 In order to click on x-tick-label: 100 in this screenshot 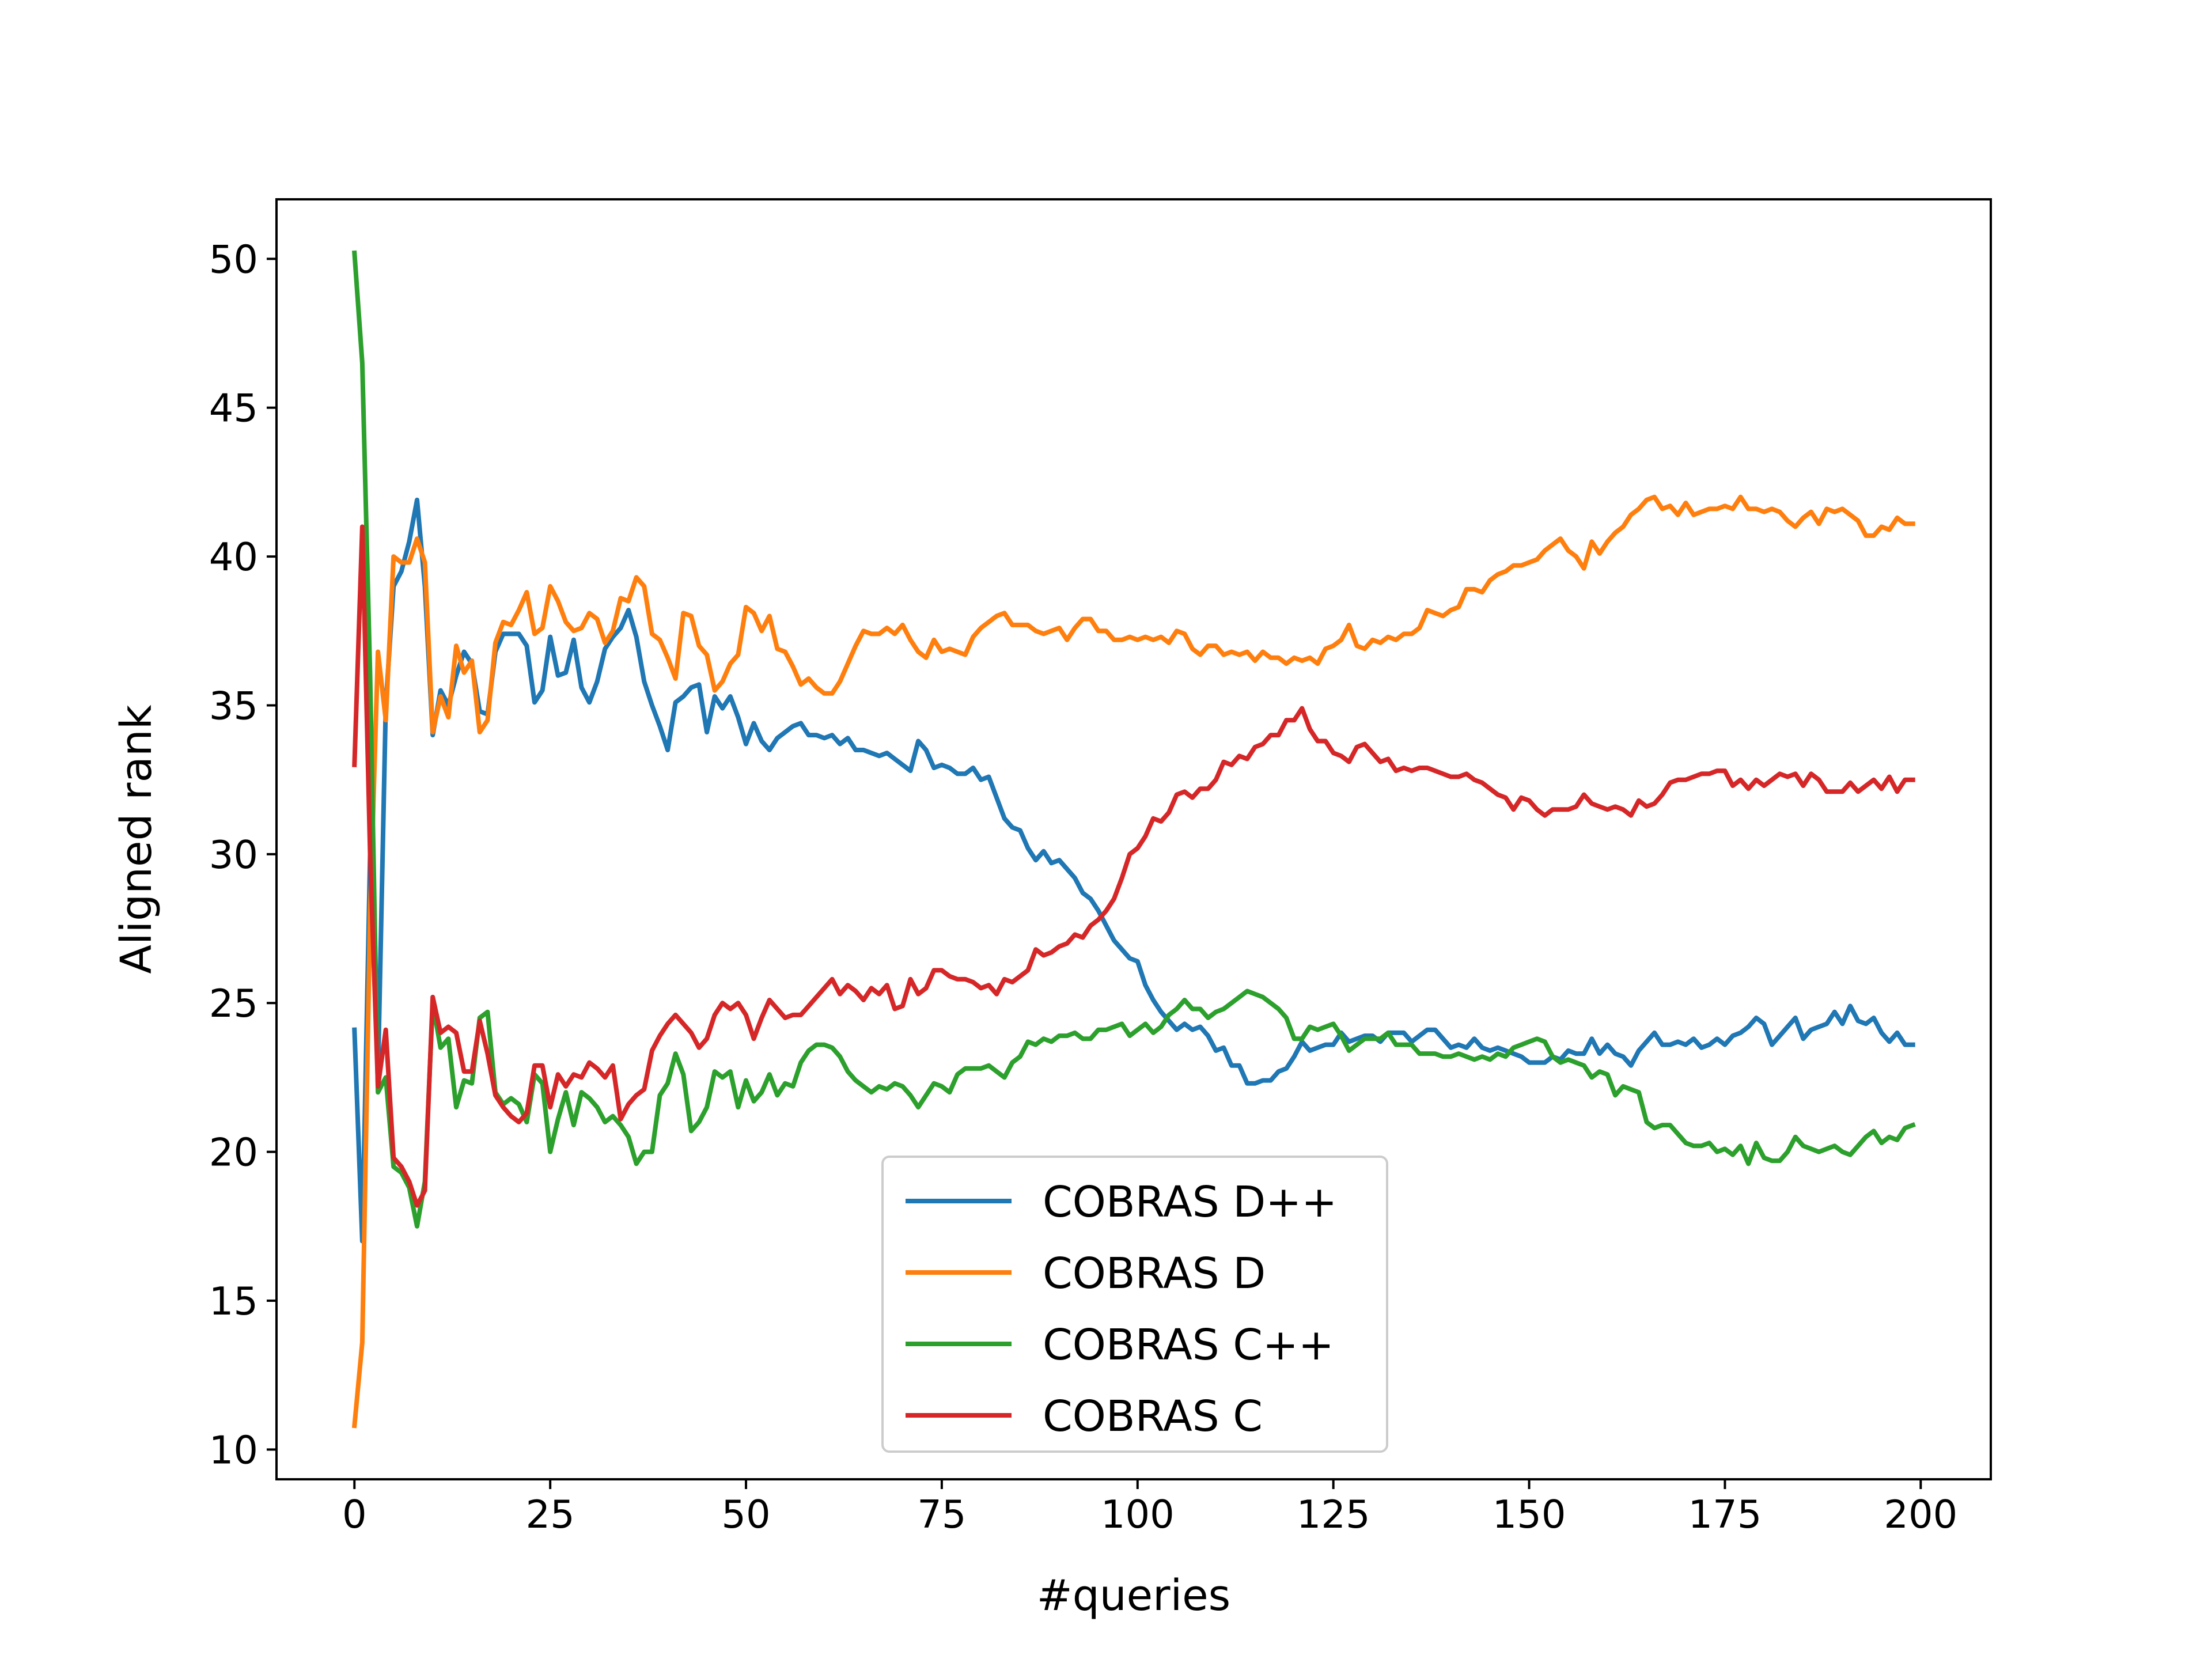, I will do `click(1138, 1514)`.